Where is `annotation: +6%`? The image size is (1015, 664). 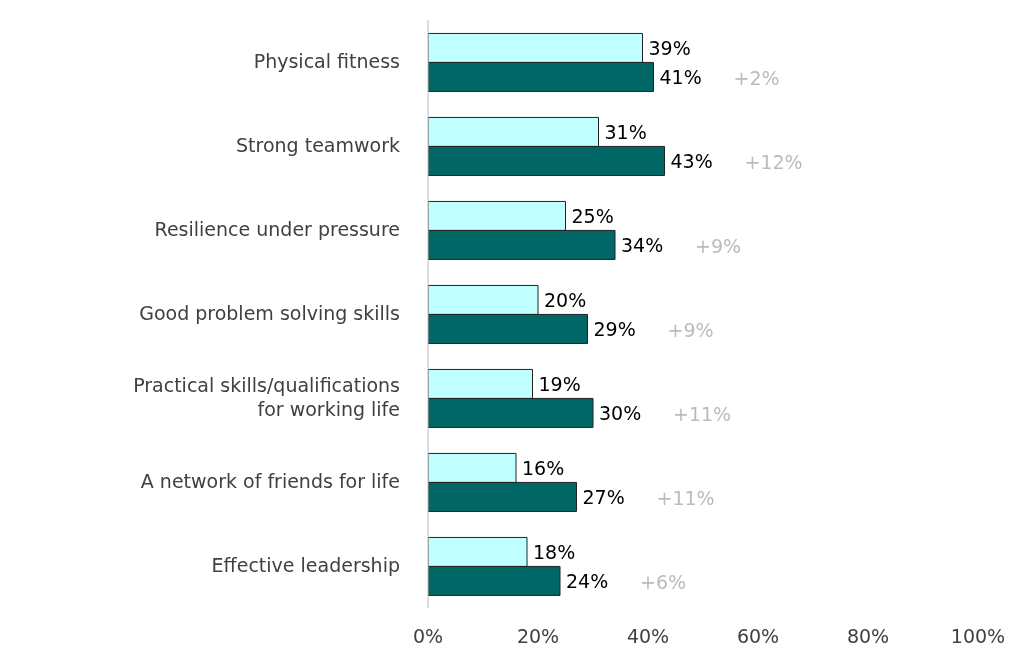
annotation: +6% is located at coordinates (663, 582).